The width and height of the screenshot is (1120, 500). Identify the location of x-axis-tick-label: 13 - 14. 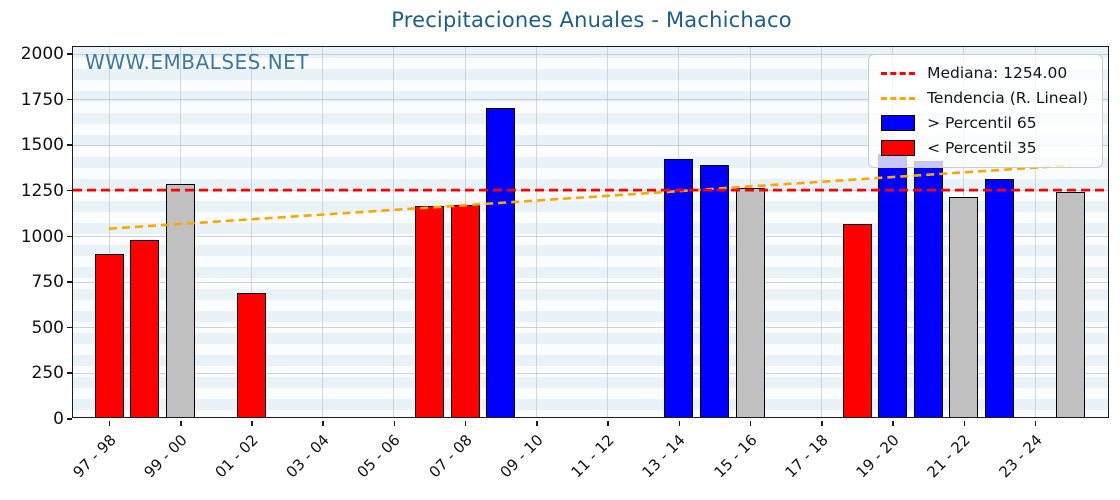
(664, 456).